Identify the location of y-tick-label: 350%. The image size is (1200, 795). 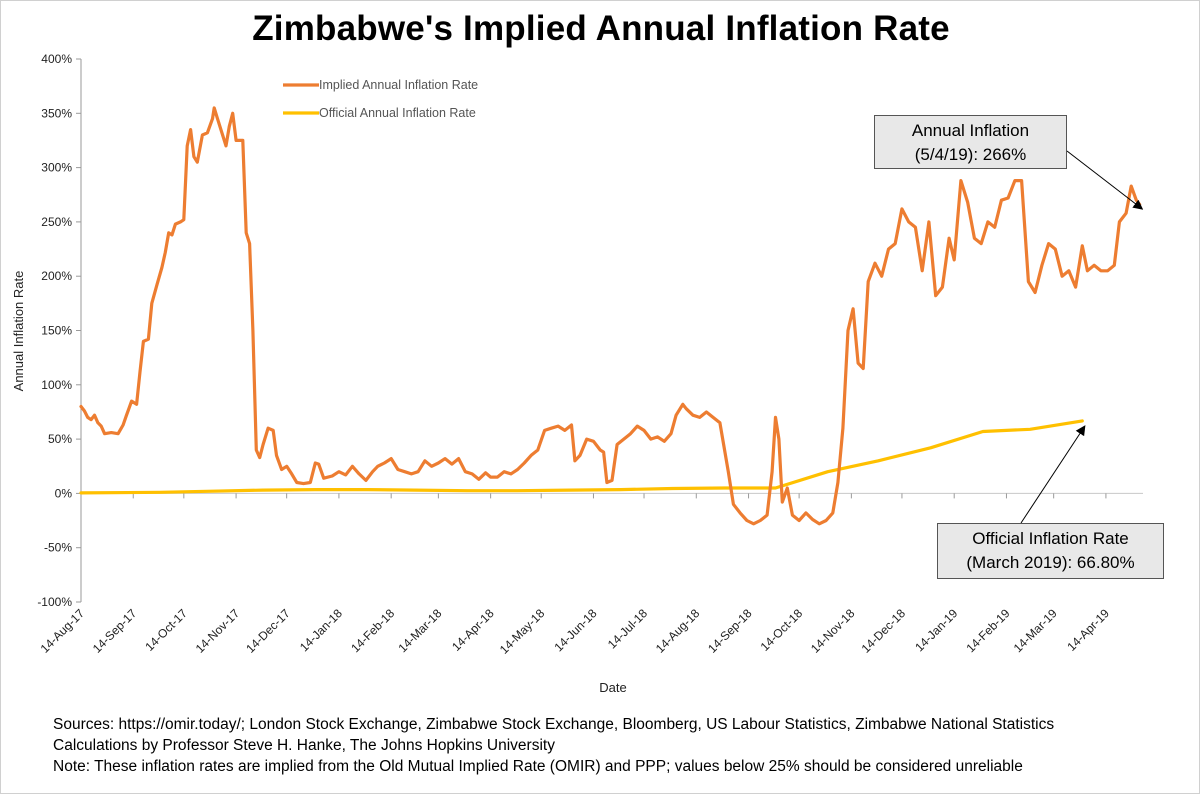
(56, 113).